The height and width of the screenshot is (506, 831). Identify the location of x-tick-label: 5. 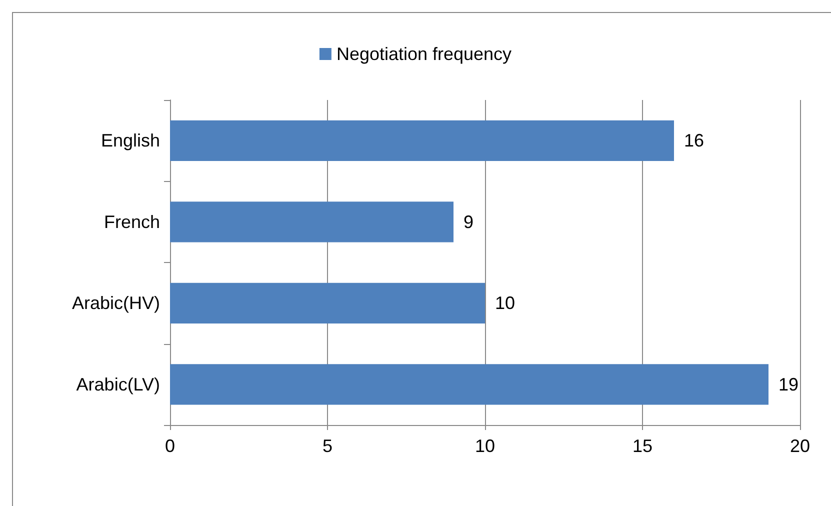
(327, 446).